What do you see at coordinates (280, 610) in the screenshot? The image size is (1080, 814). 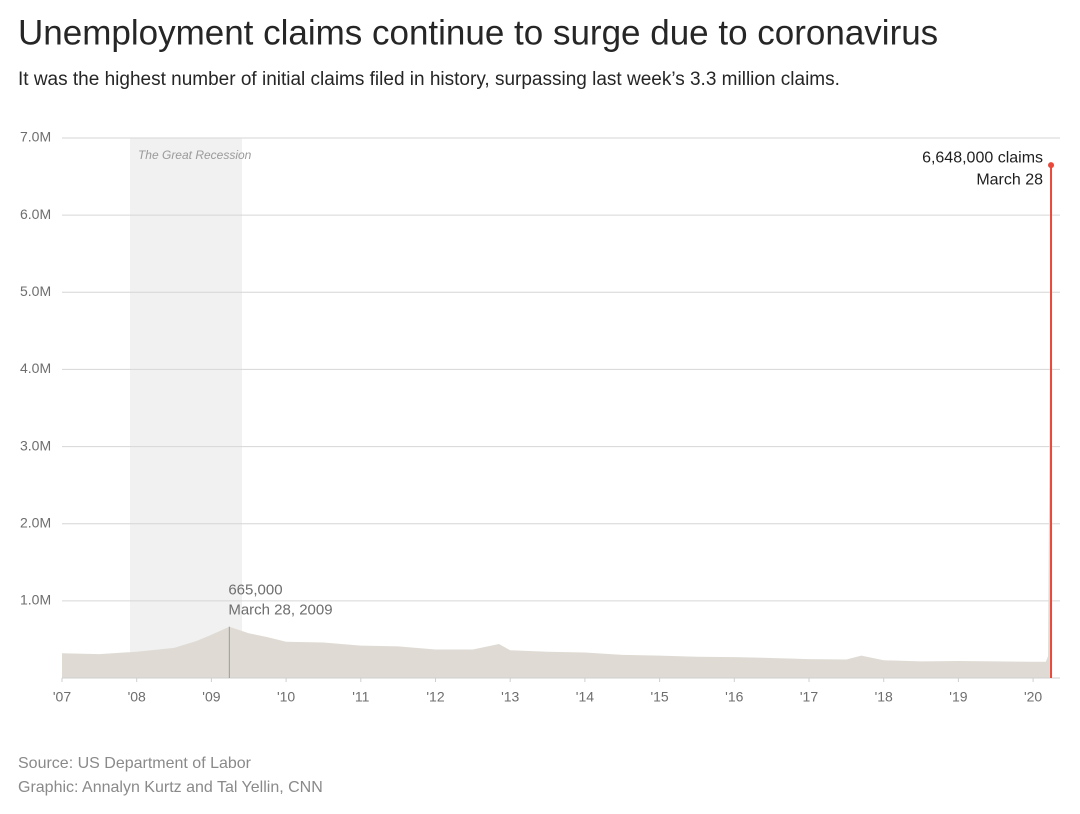 I see `annotation-date: March 28, 2009` at bounding box center [280, 610].